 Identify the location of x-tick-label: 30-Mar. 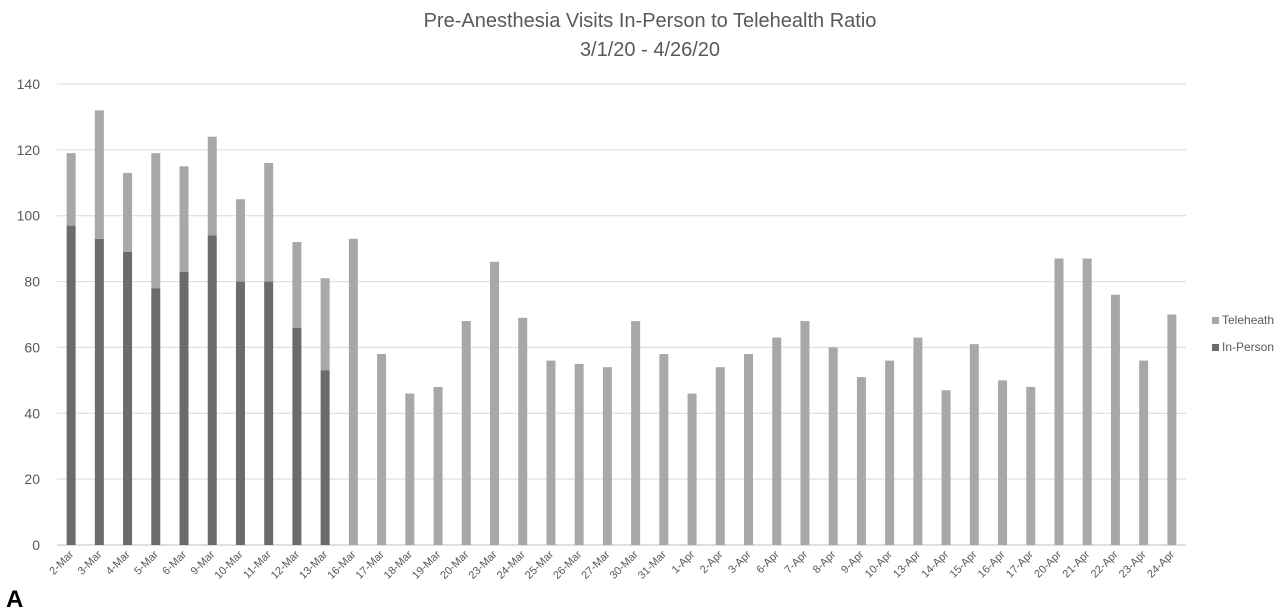
(624, 564).